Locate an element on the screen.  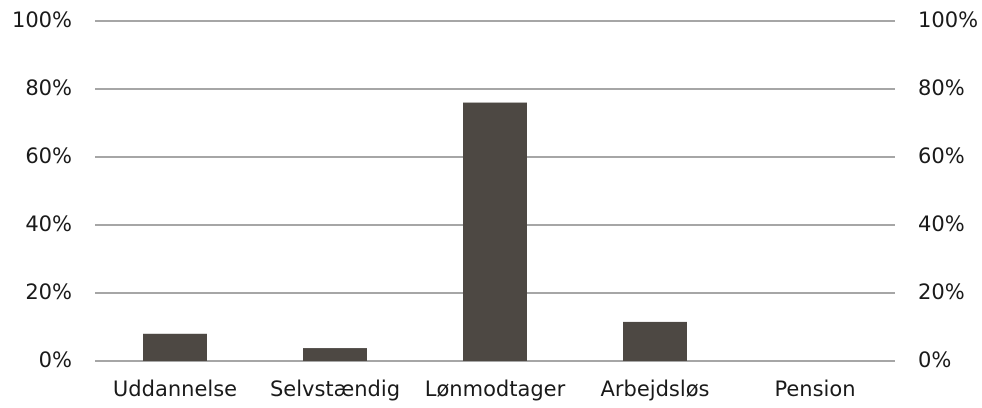
y-tick-label: 20% is located at coordinates (48, 292).